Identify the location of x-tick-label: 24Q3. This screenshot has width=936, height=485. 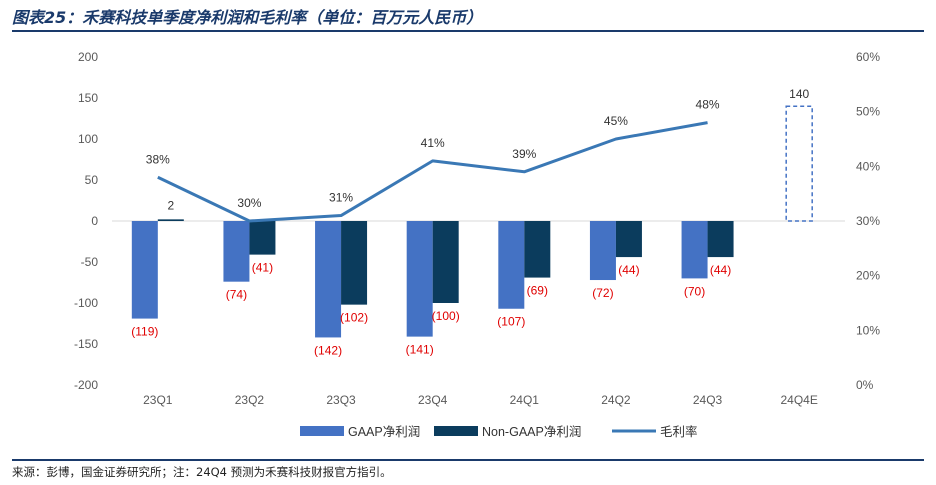
(708, 400).